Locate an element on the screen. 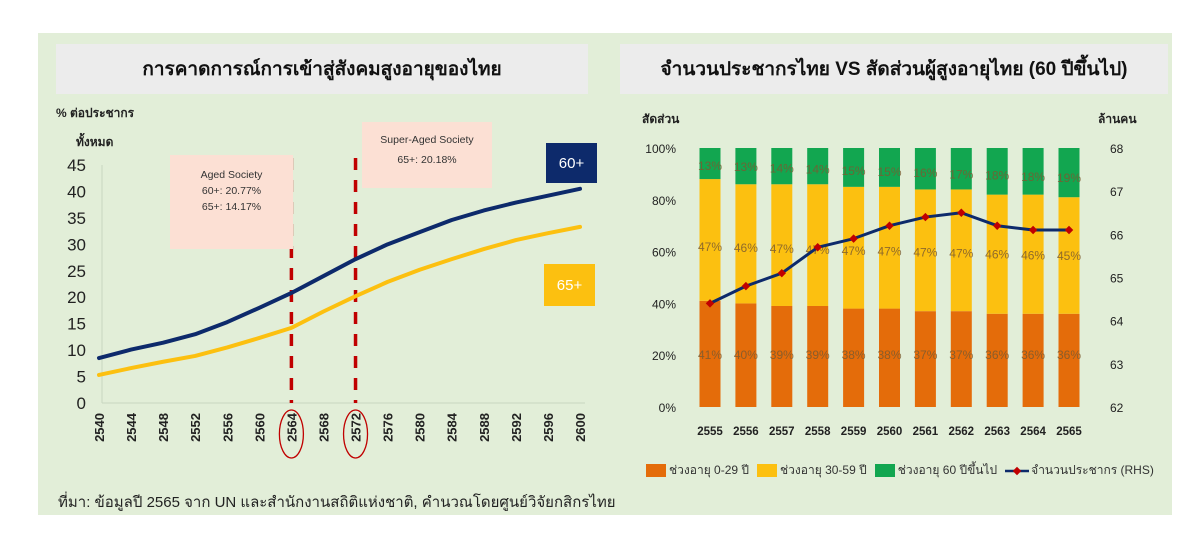 The image size is (1200, 548). super-aged-annotation: Super-Aged Society 65+: 20.18% is located at coordinates (427, 155).